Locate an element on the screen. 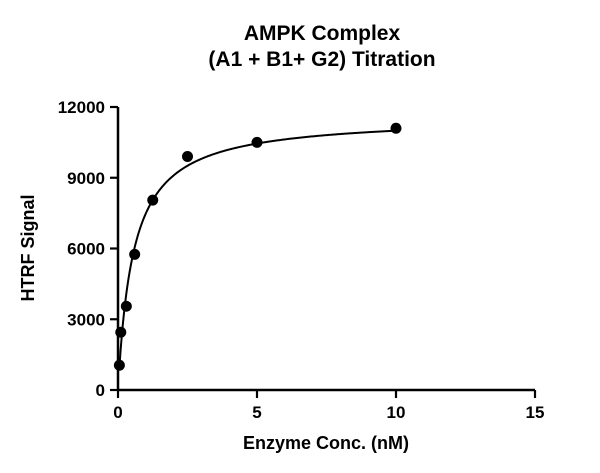  x-tick-label: 15 is located at coordinates (535, 412).